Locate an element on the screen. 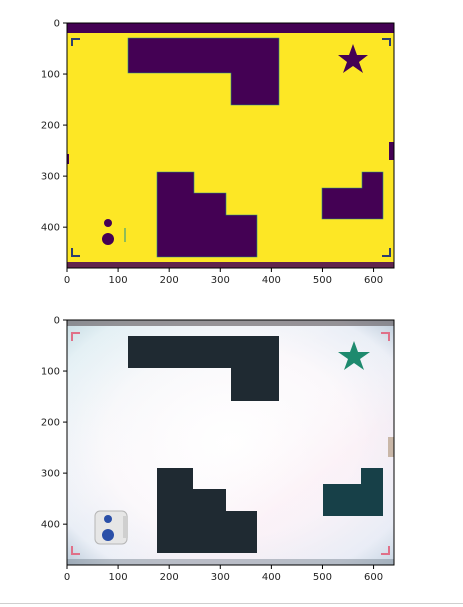  photo-y-axis: 0 100 200 300 400 is located at coordinates (54, 423).